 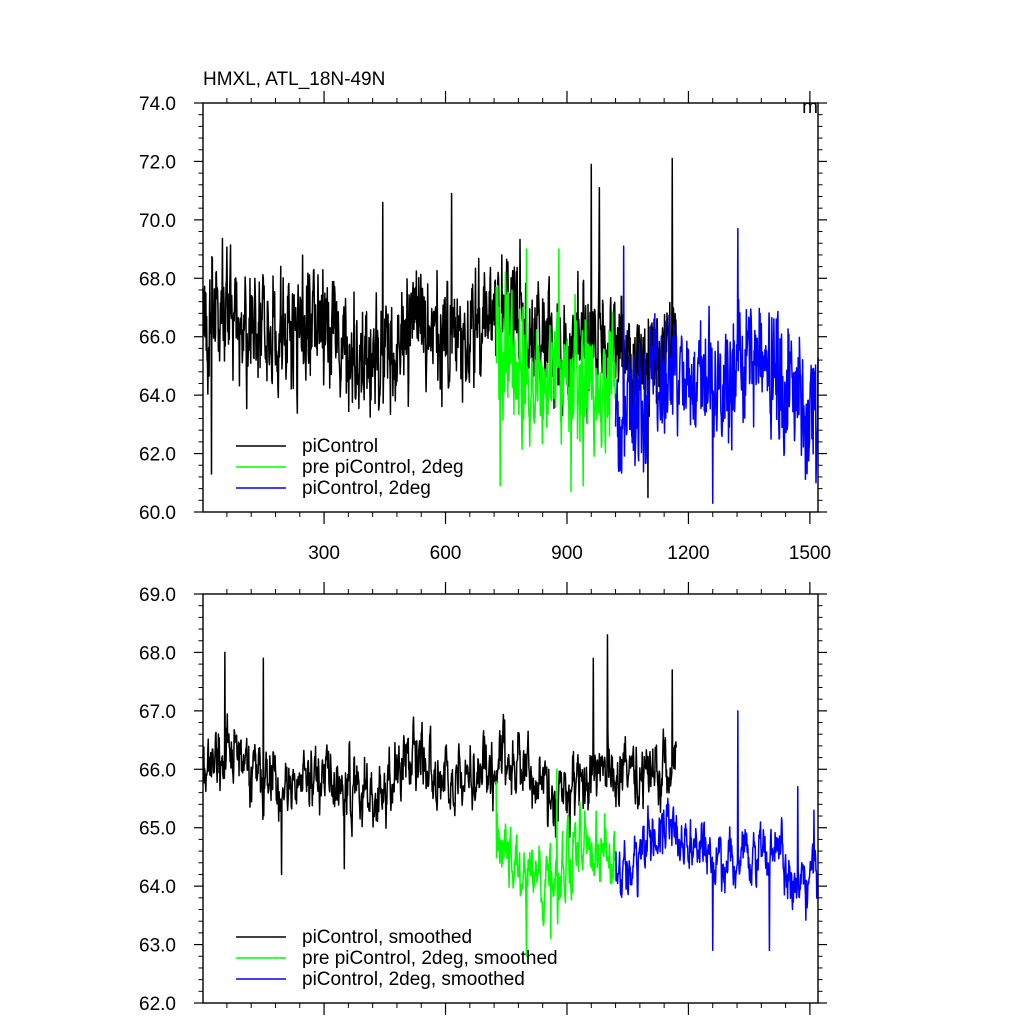 What do you see at coordinates (446, 553) in the screenshot?
I see `top-x-tick-label-1: 600` at bounding box center [446, 553].